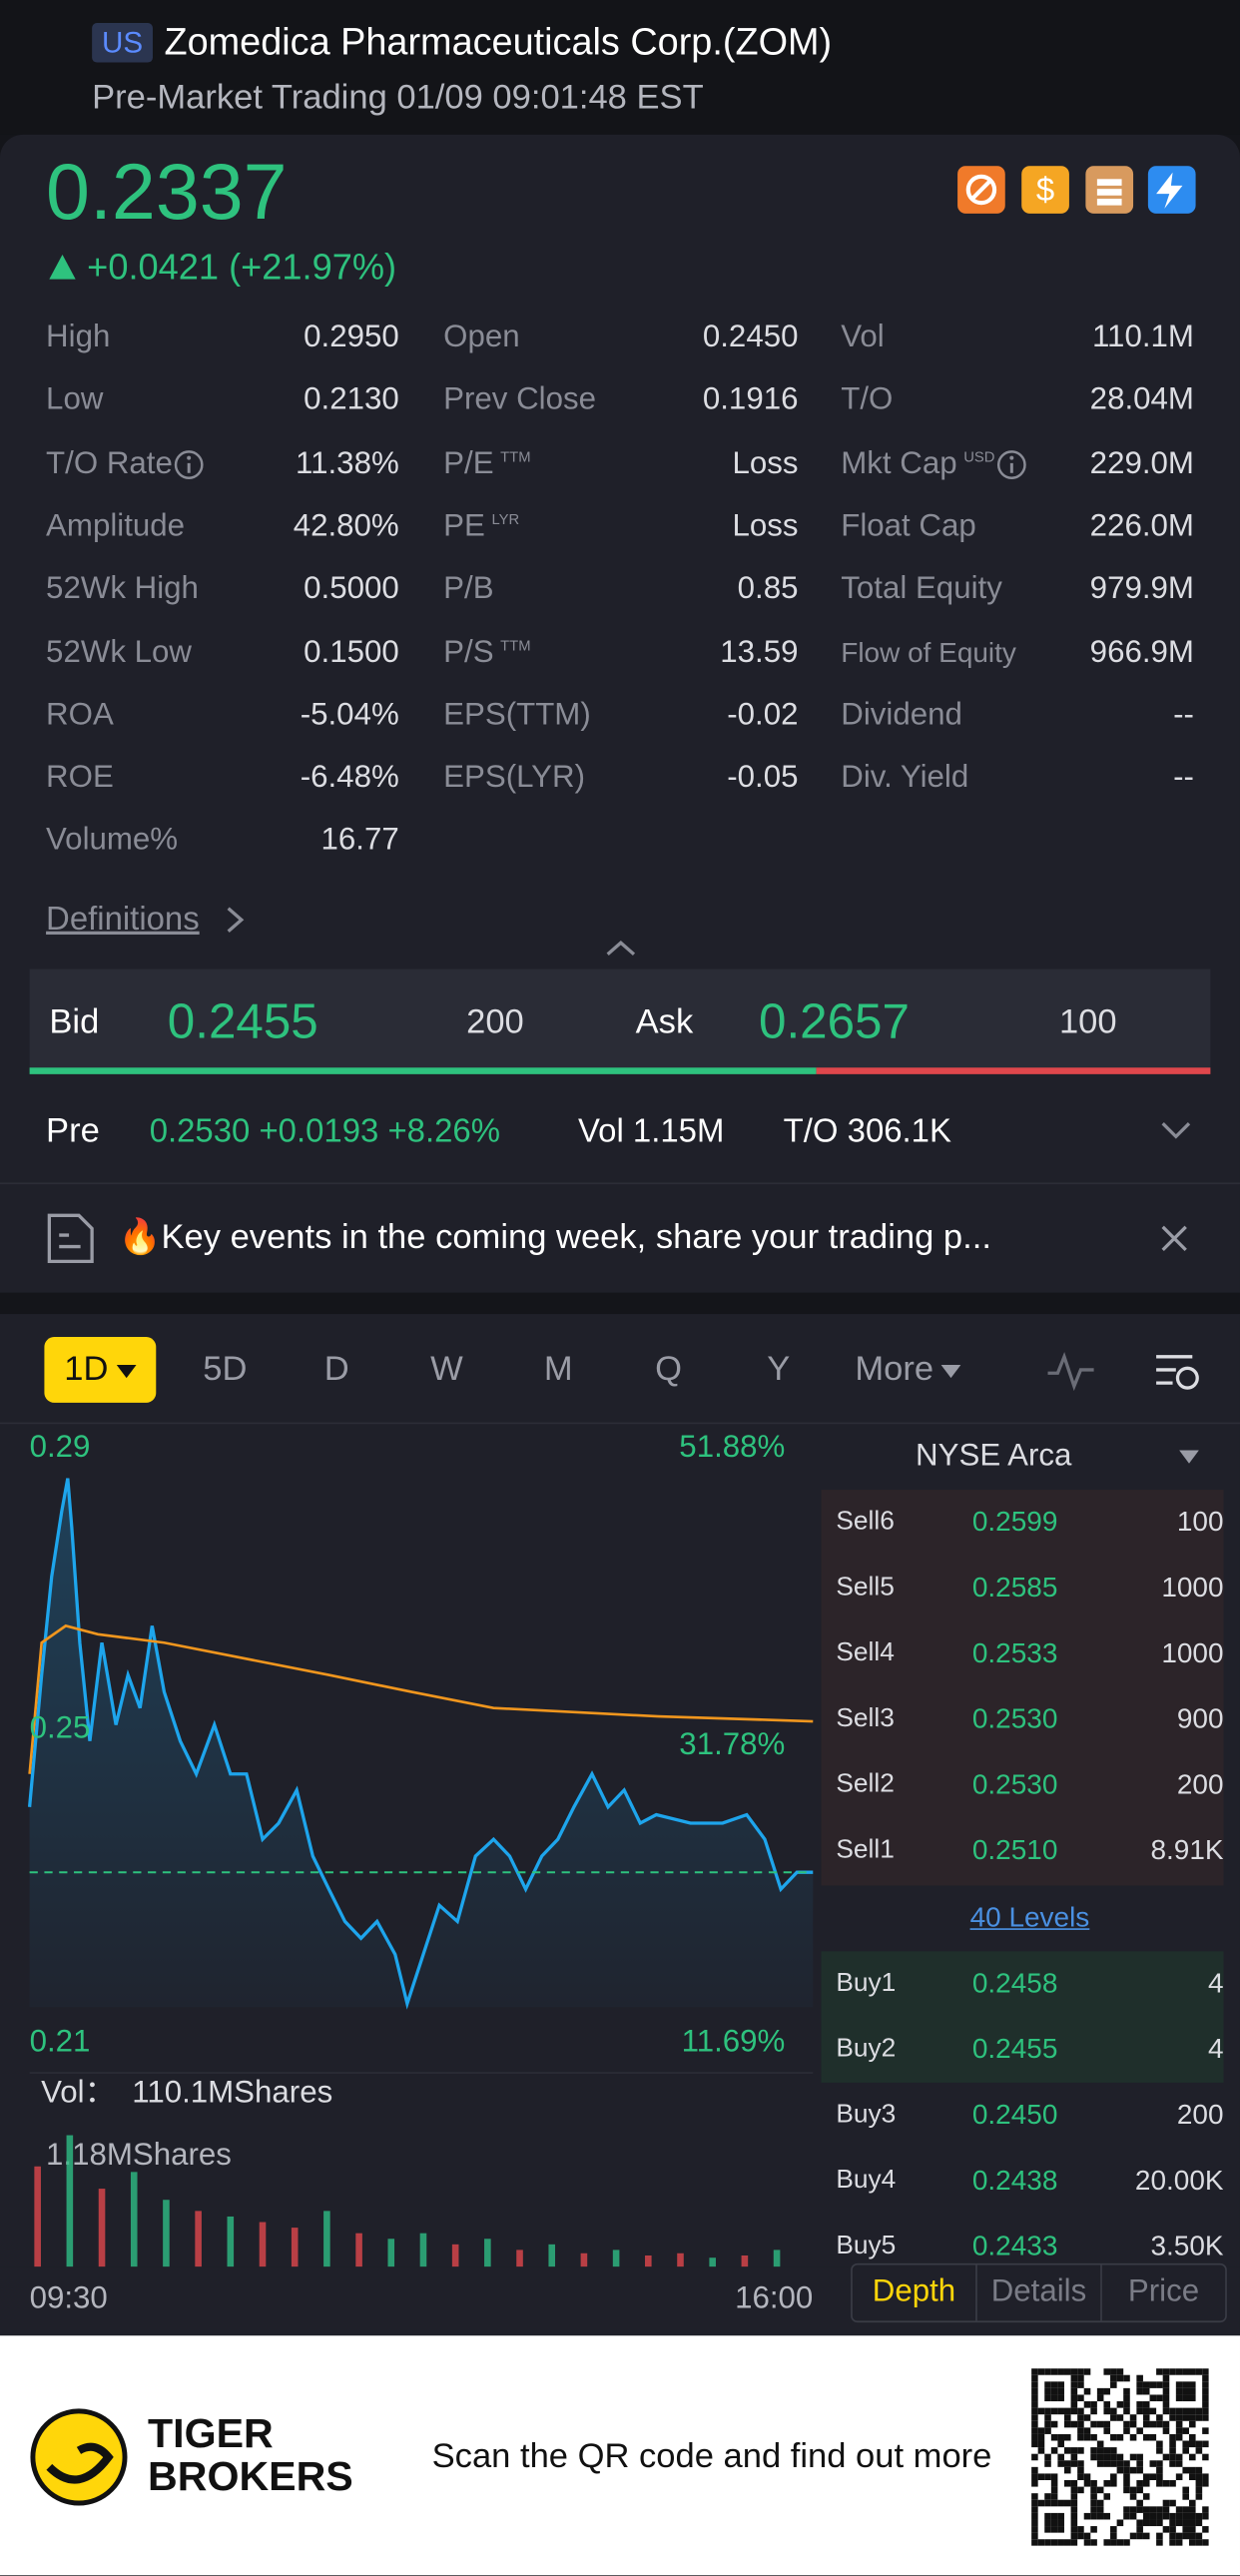  I want to click on expand, so click(1176, 1129).